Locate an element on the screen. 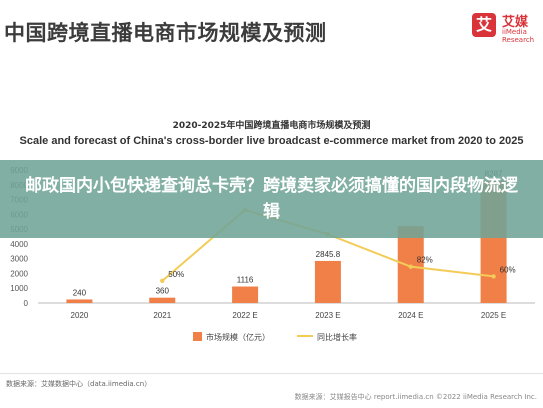 This screenshot has height=408, width=543. x-tick-label: 2023 E is located at coordinates (327, 315).